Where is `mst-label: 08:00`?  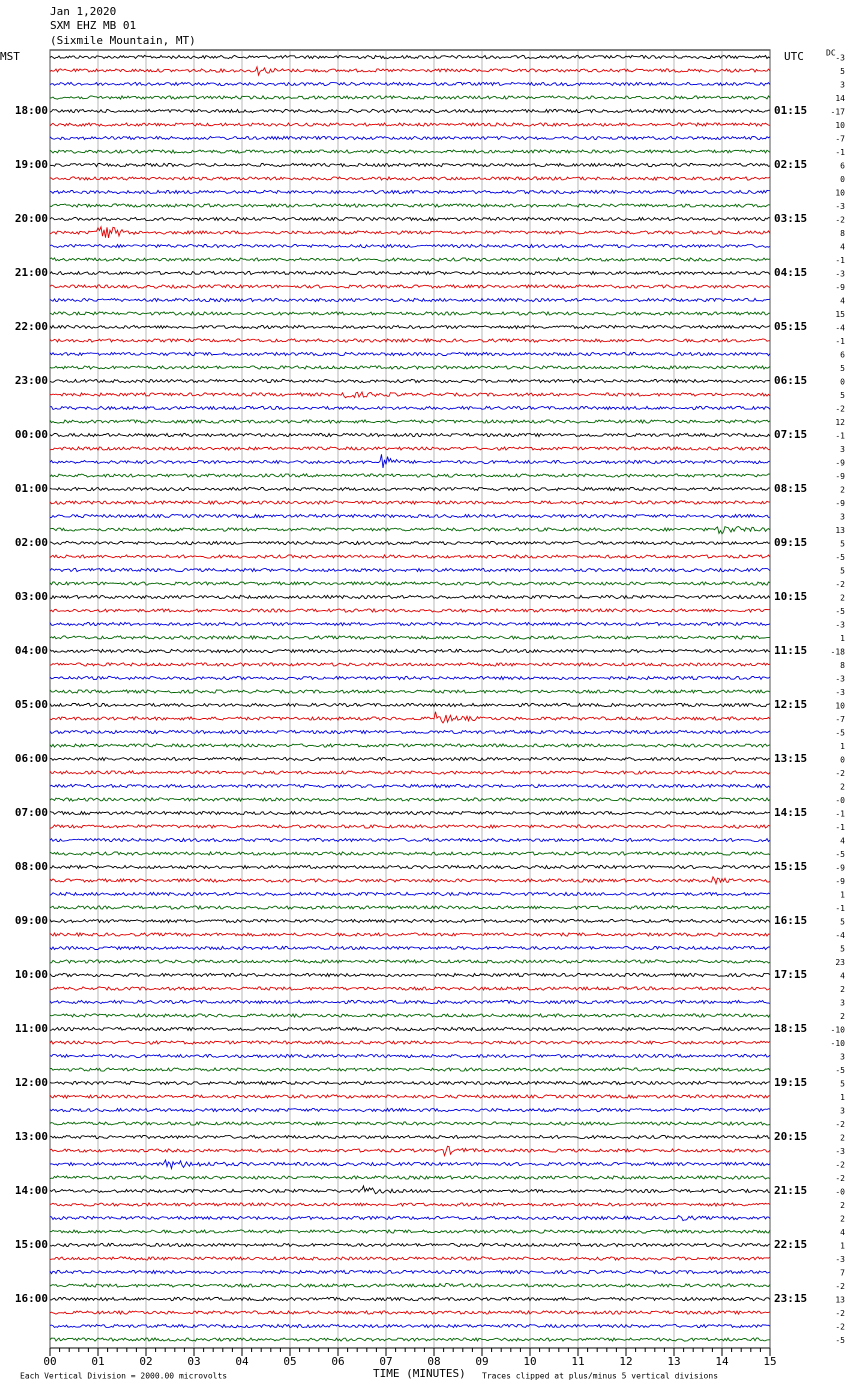
mst-label: 08:00 is located at coordinates (31, 866).